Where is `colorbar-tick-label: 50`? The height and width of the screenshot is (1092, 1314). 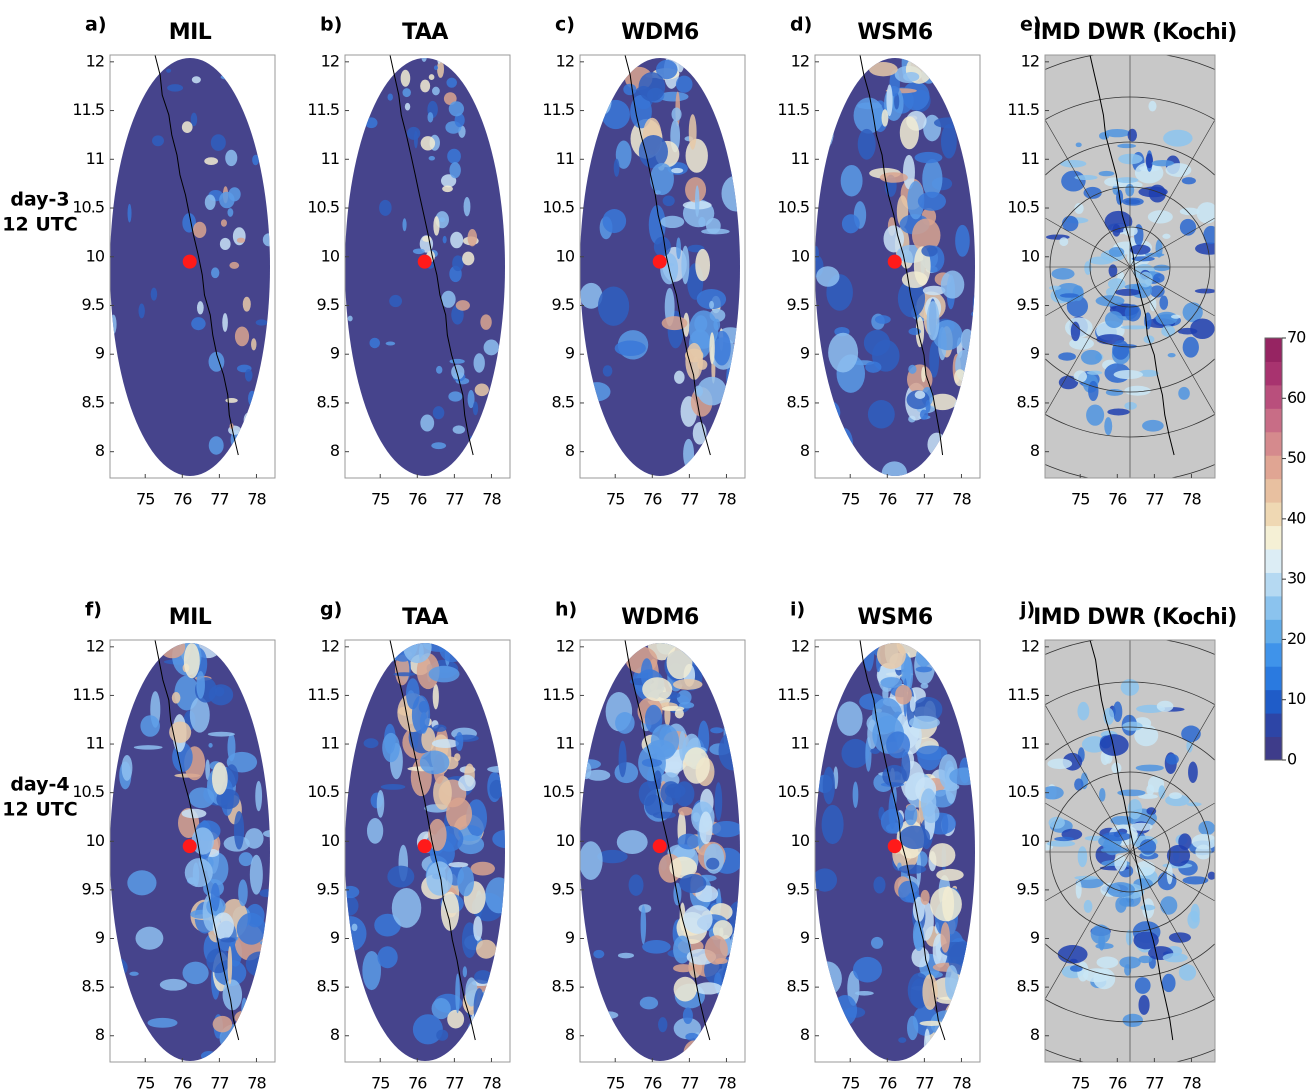 colorbar-tick-label: 50 is located at coordinates (1296, 457).